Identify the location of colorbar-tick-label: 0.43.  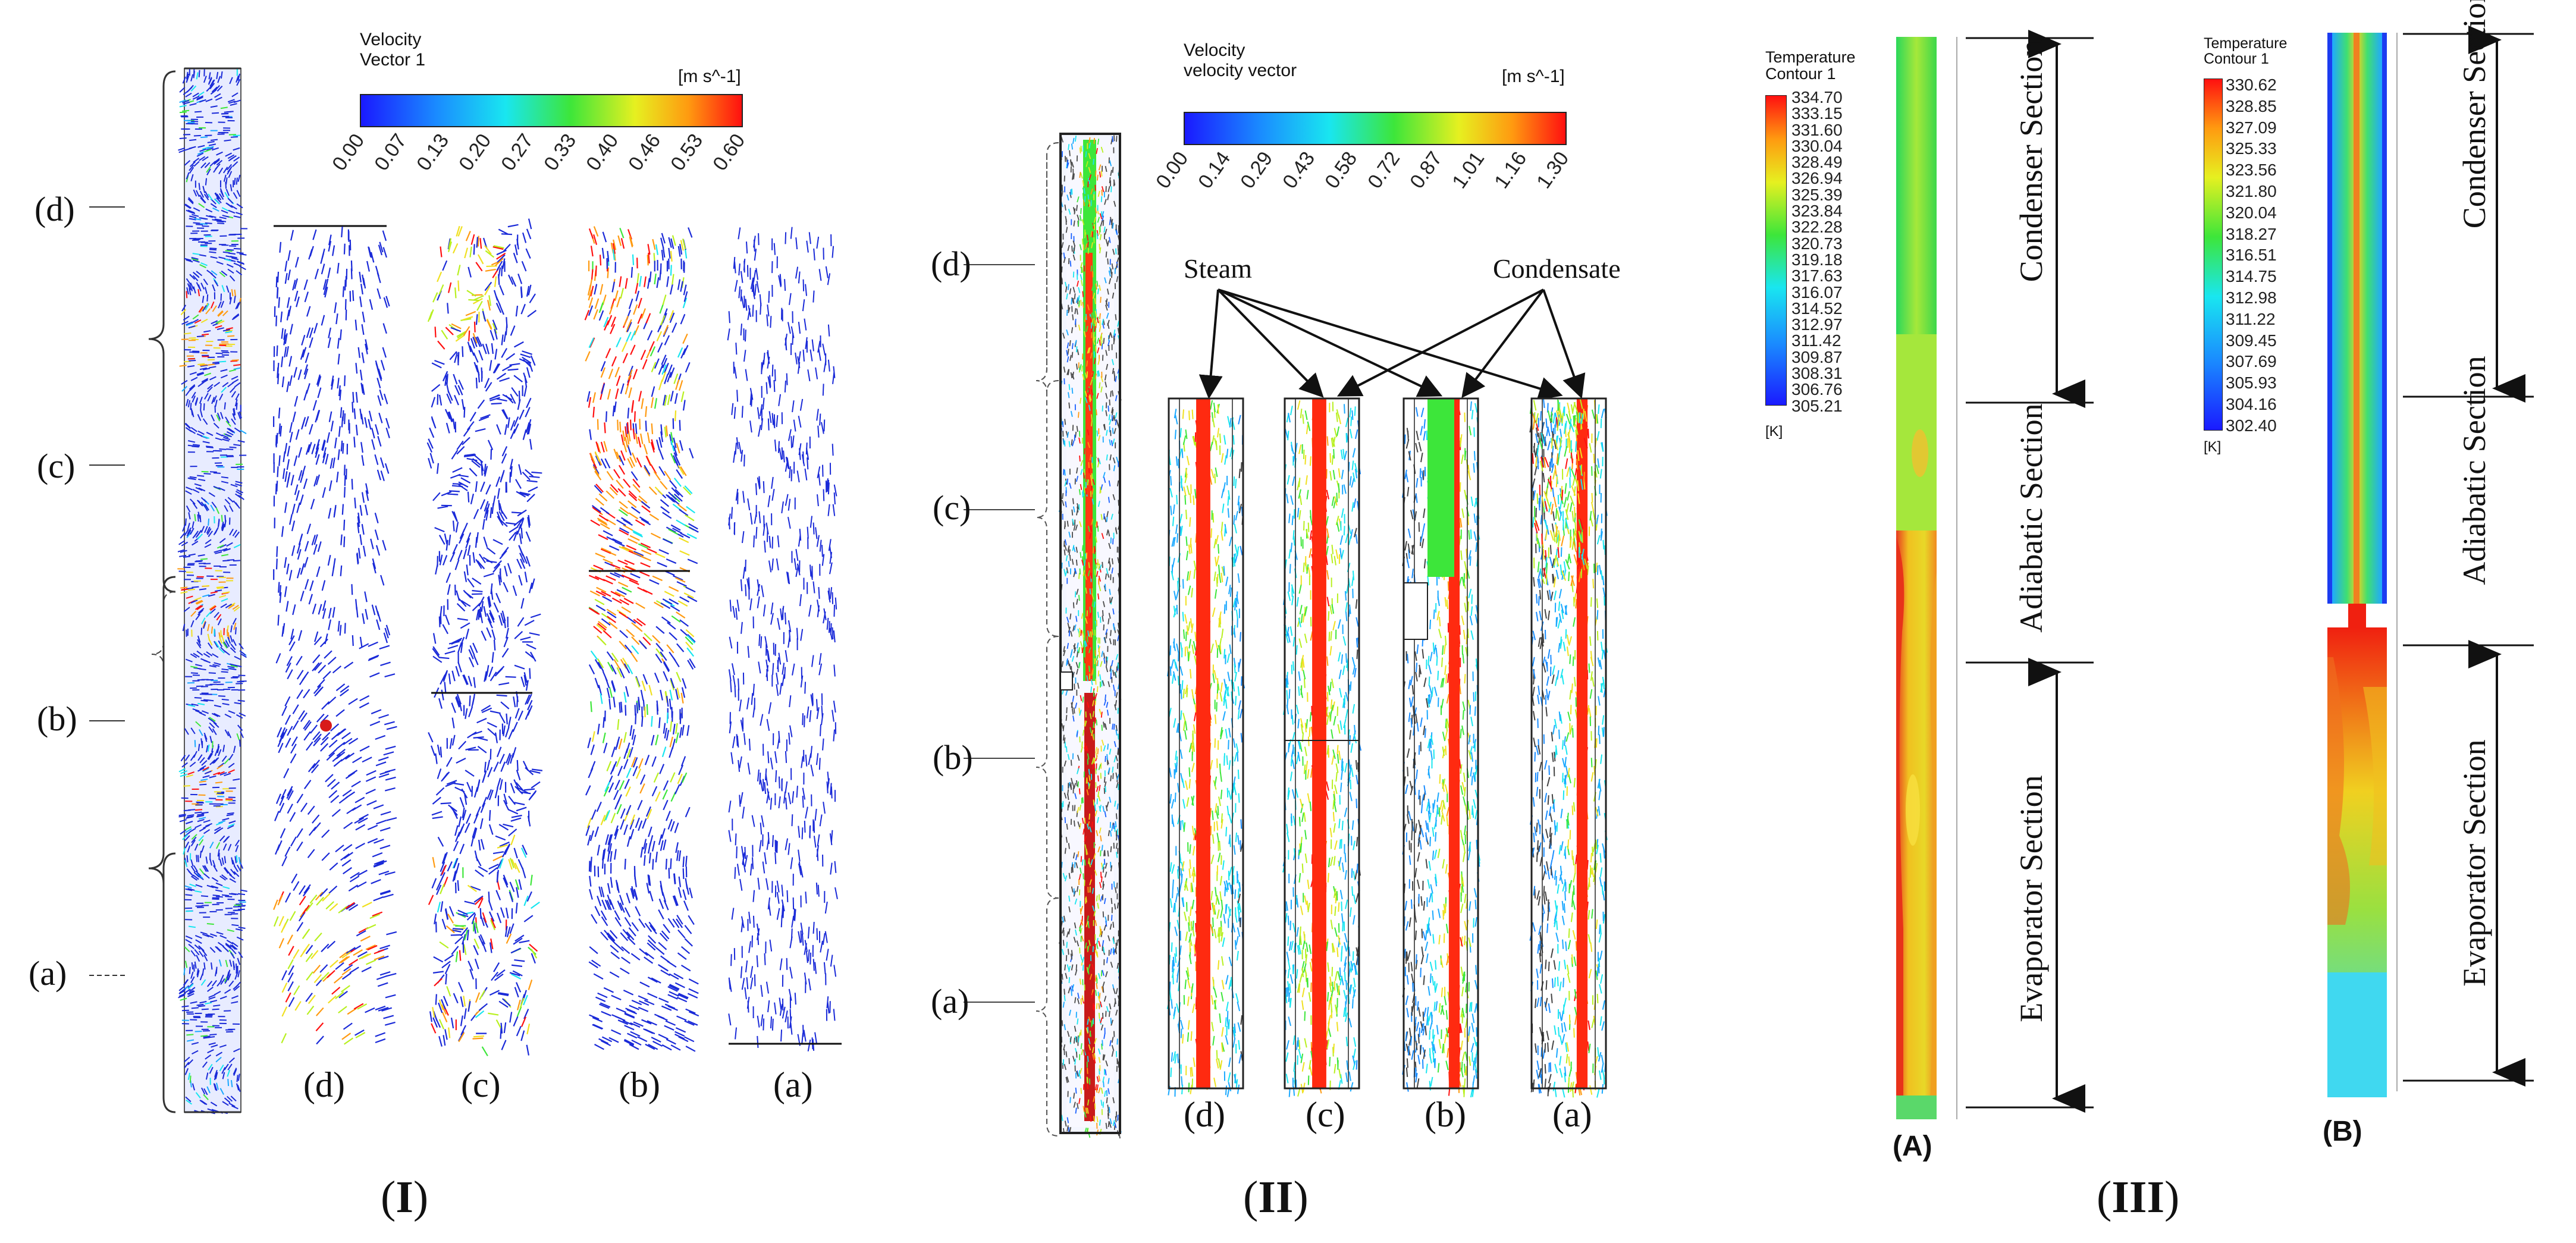
(1299, 170).